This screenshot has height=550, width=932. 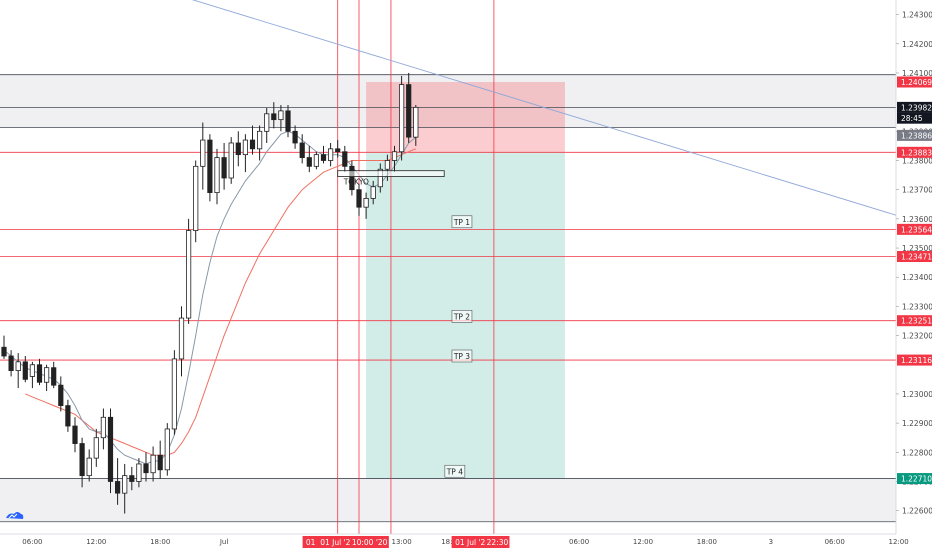 I want to click on time-badge: 10:00 '20, so click(x=369, y=542).